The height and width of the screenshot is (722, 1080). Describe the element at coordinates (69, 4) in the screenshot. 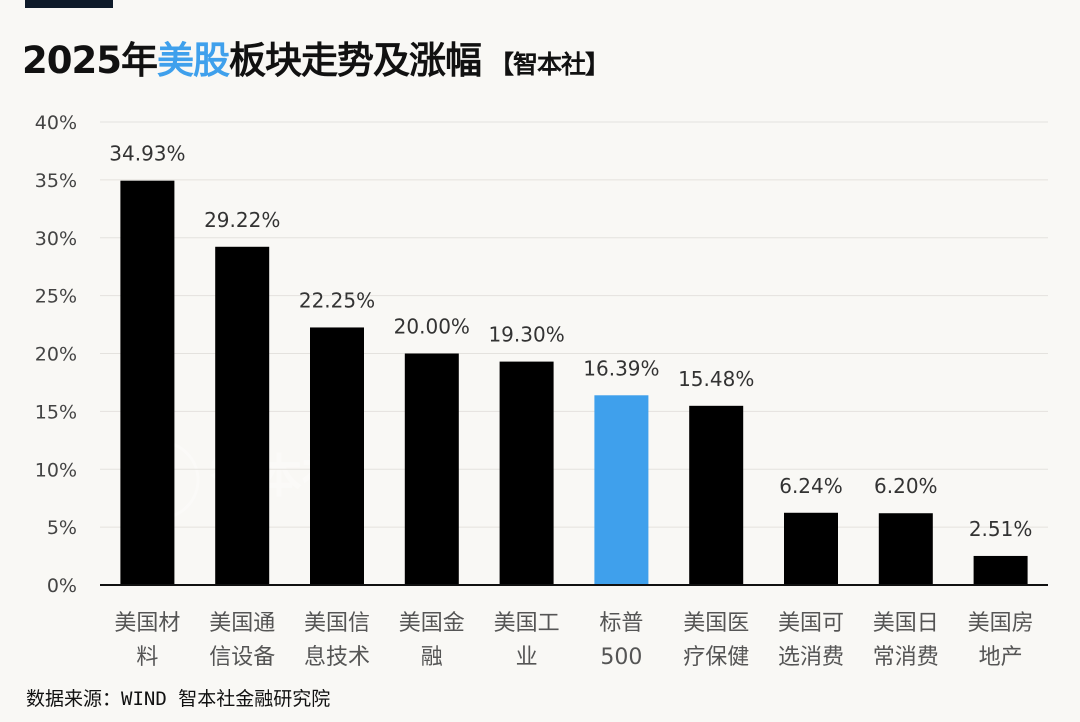

I see `top-accent-bar` at that location.